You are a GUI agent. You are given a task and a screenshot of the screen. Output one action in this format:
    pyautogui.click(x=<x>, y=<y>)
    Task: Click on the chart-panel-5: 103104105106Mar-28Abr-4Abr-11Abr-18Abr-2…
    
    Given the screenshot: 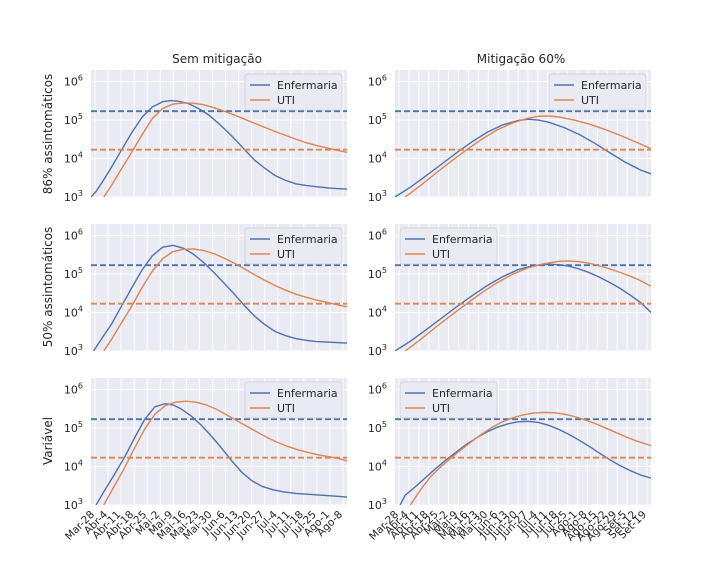 What is the action you would take?
    pyautogui.click(x=205, y=460)
    